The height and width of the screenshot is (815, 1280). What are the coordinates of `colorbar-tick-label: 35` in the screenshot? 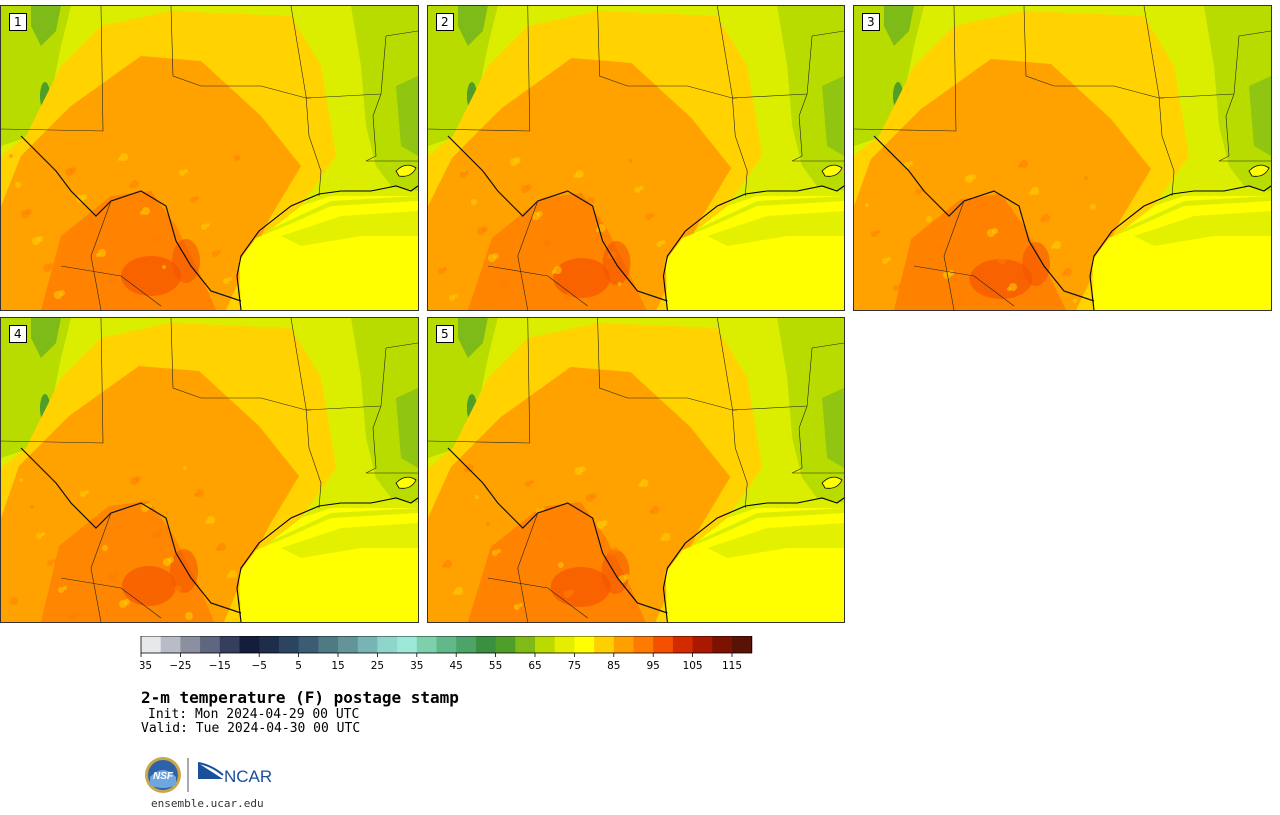 It's located at (416, 666).